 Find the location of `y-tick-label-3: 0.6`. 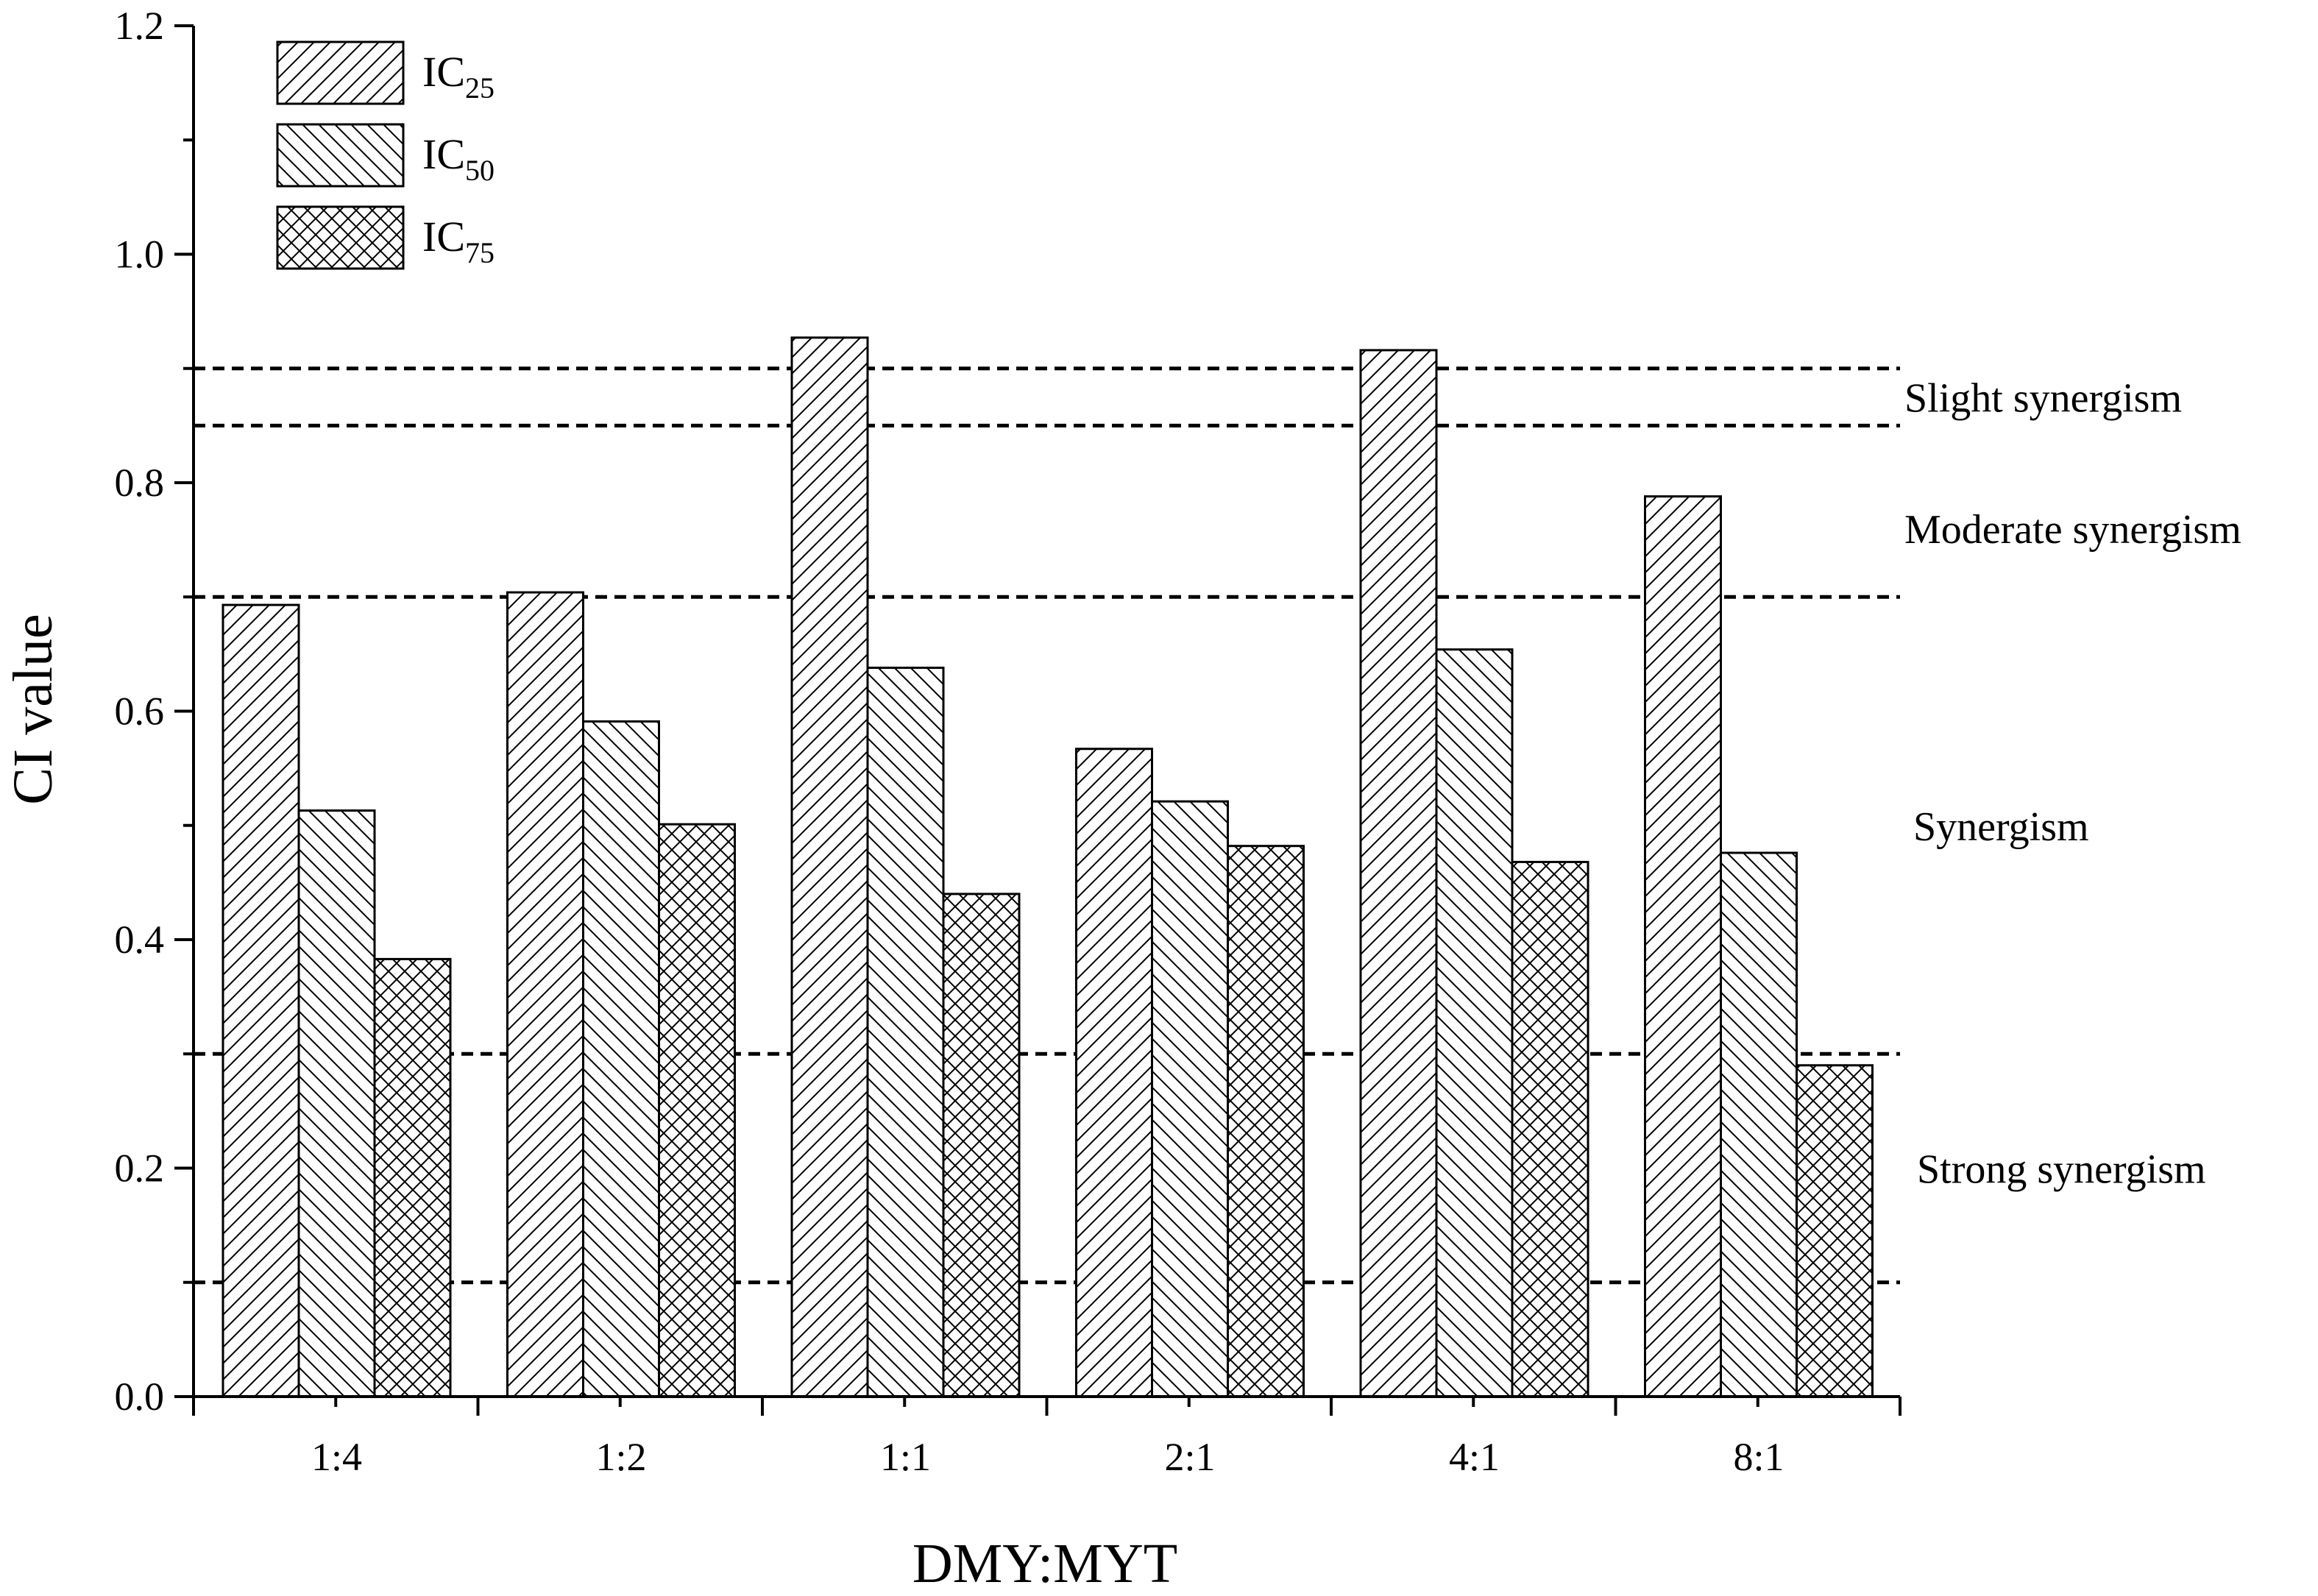

y-tick-label-3: 0.6 is located at coordinates (140, 712).